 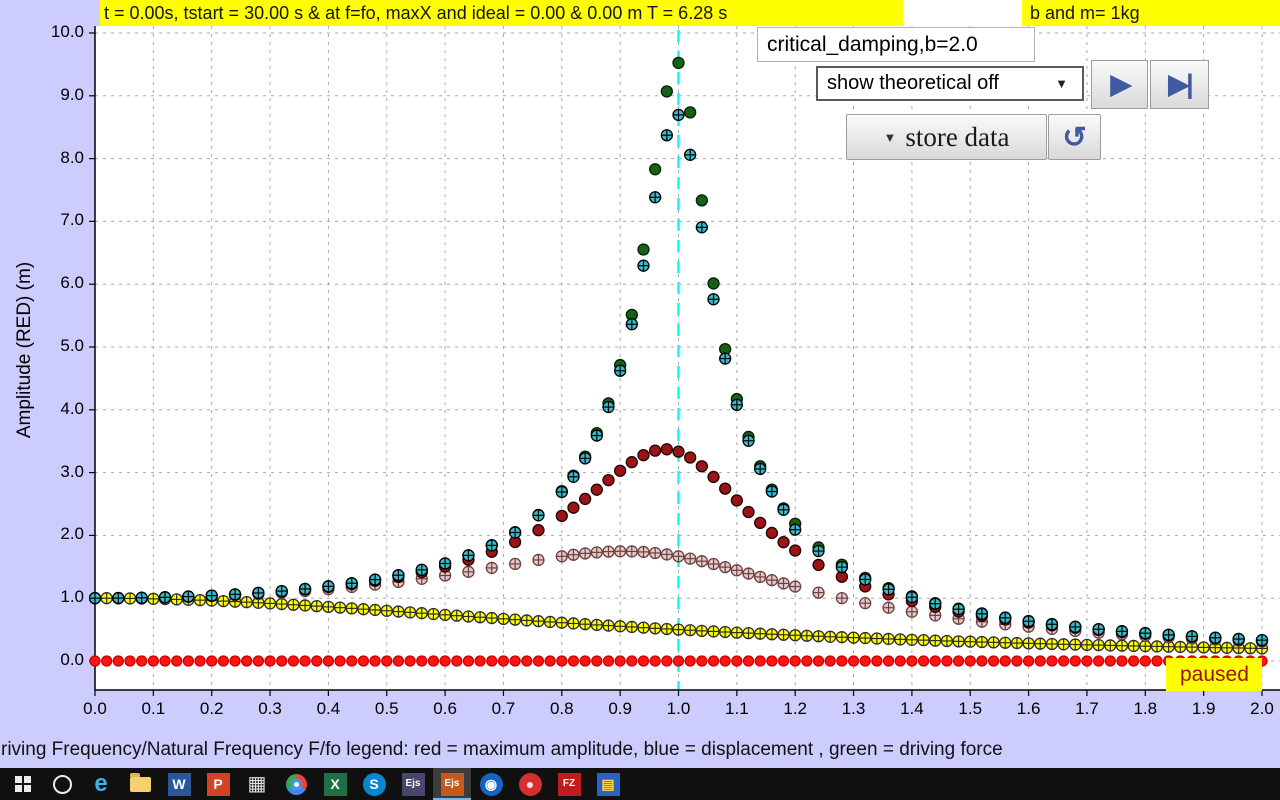 I want to click on file-explorer, so click(x=140, y=784).